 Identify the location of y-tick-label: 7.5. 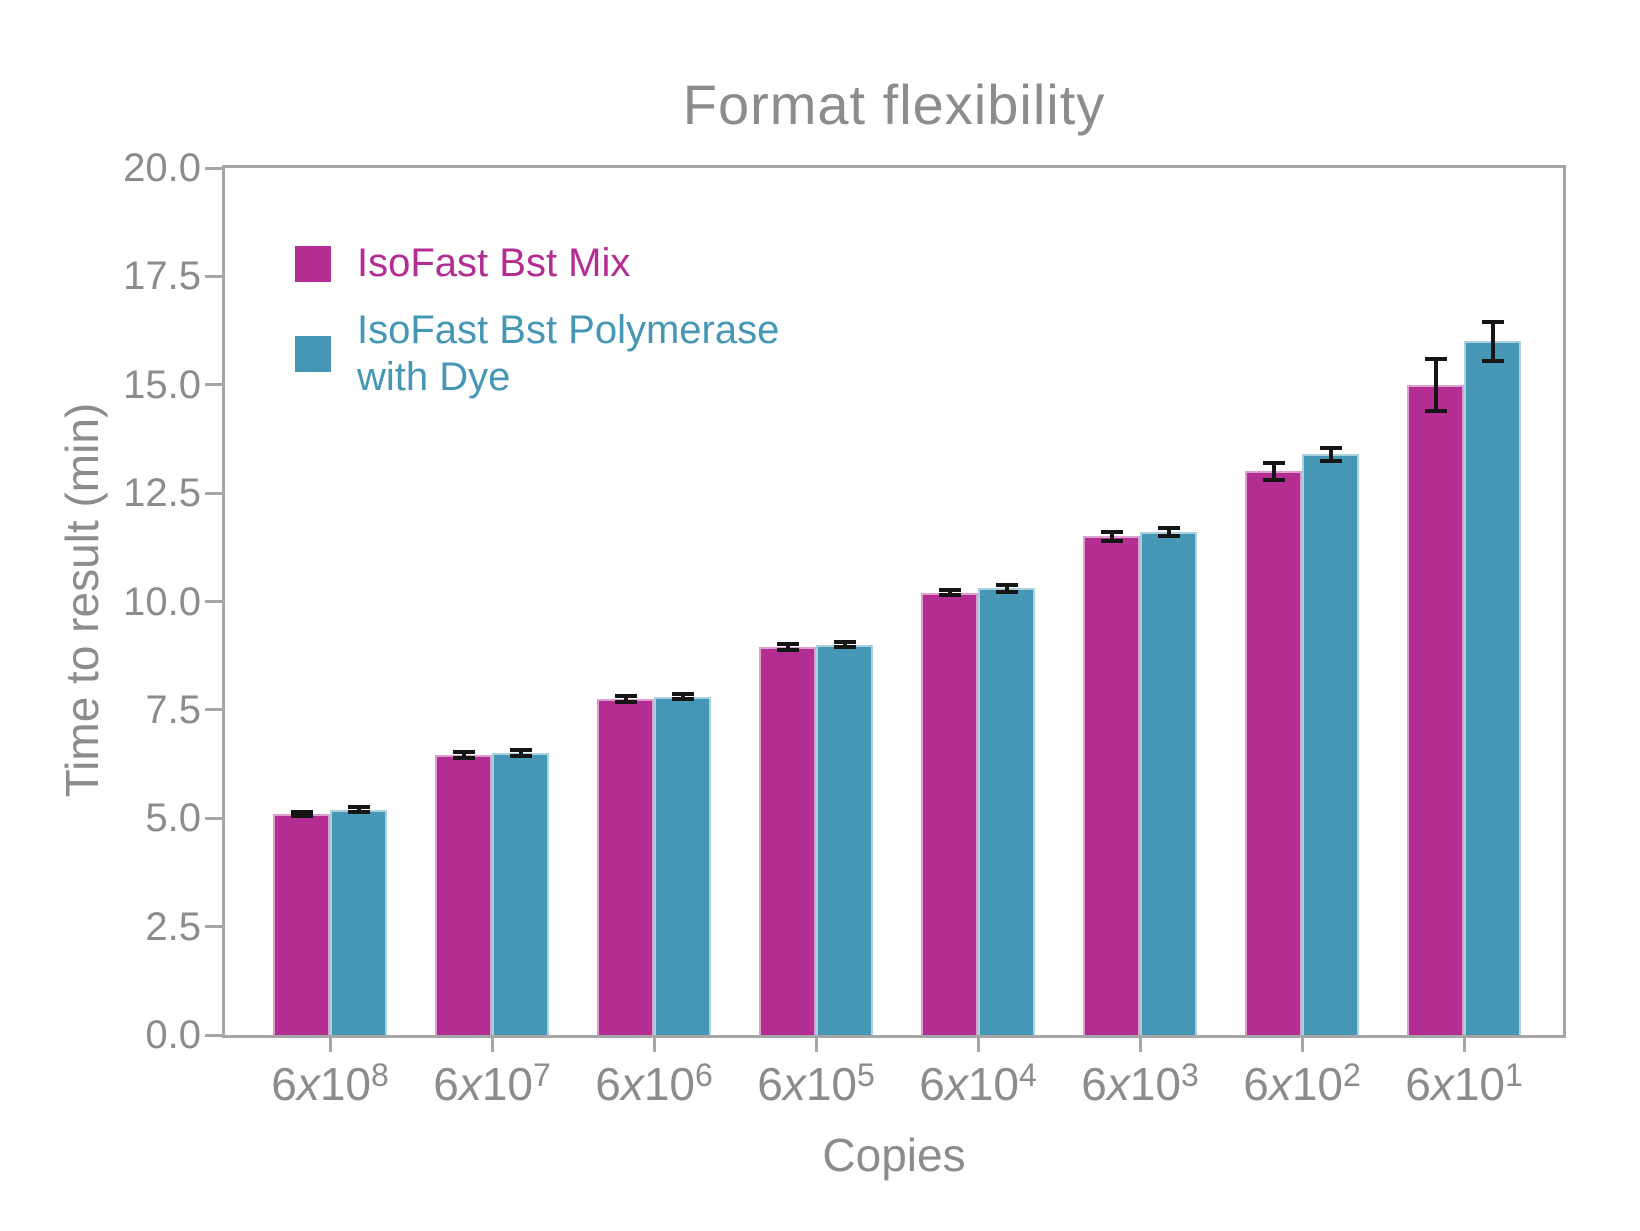
(173, 709).